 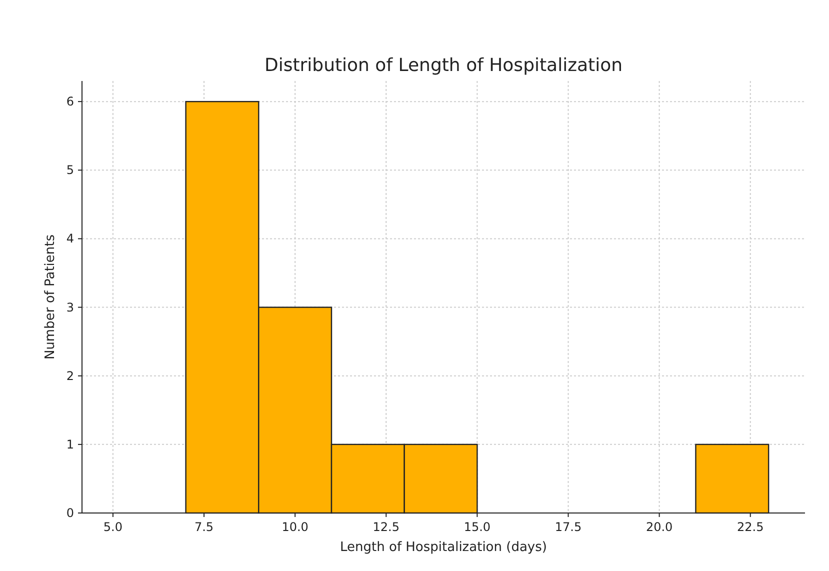 I want to click on y-tick-label: 0, so click(x=70, y=513).